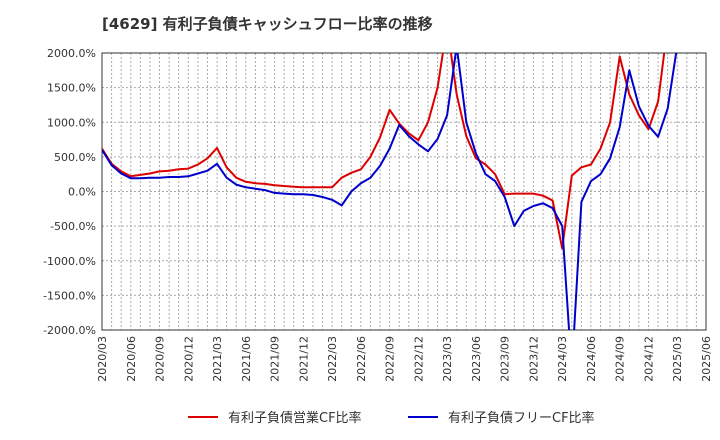  I want to click on x-tick-label: 2021/12, so click(303, 359).